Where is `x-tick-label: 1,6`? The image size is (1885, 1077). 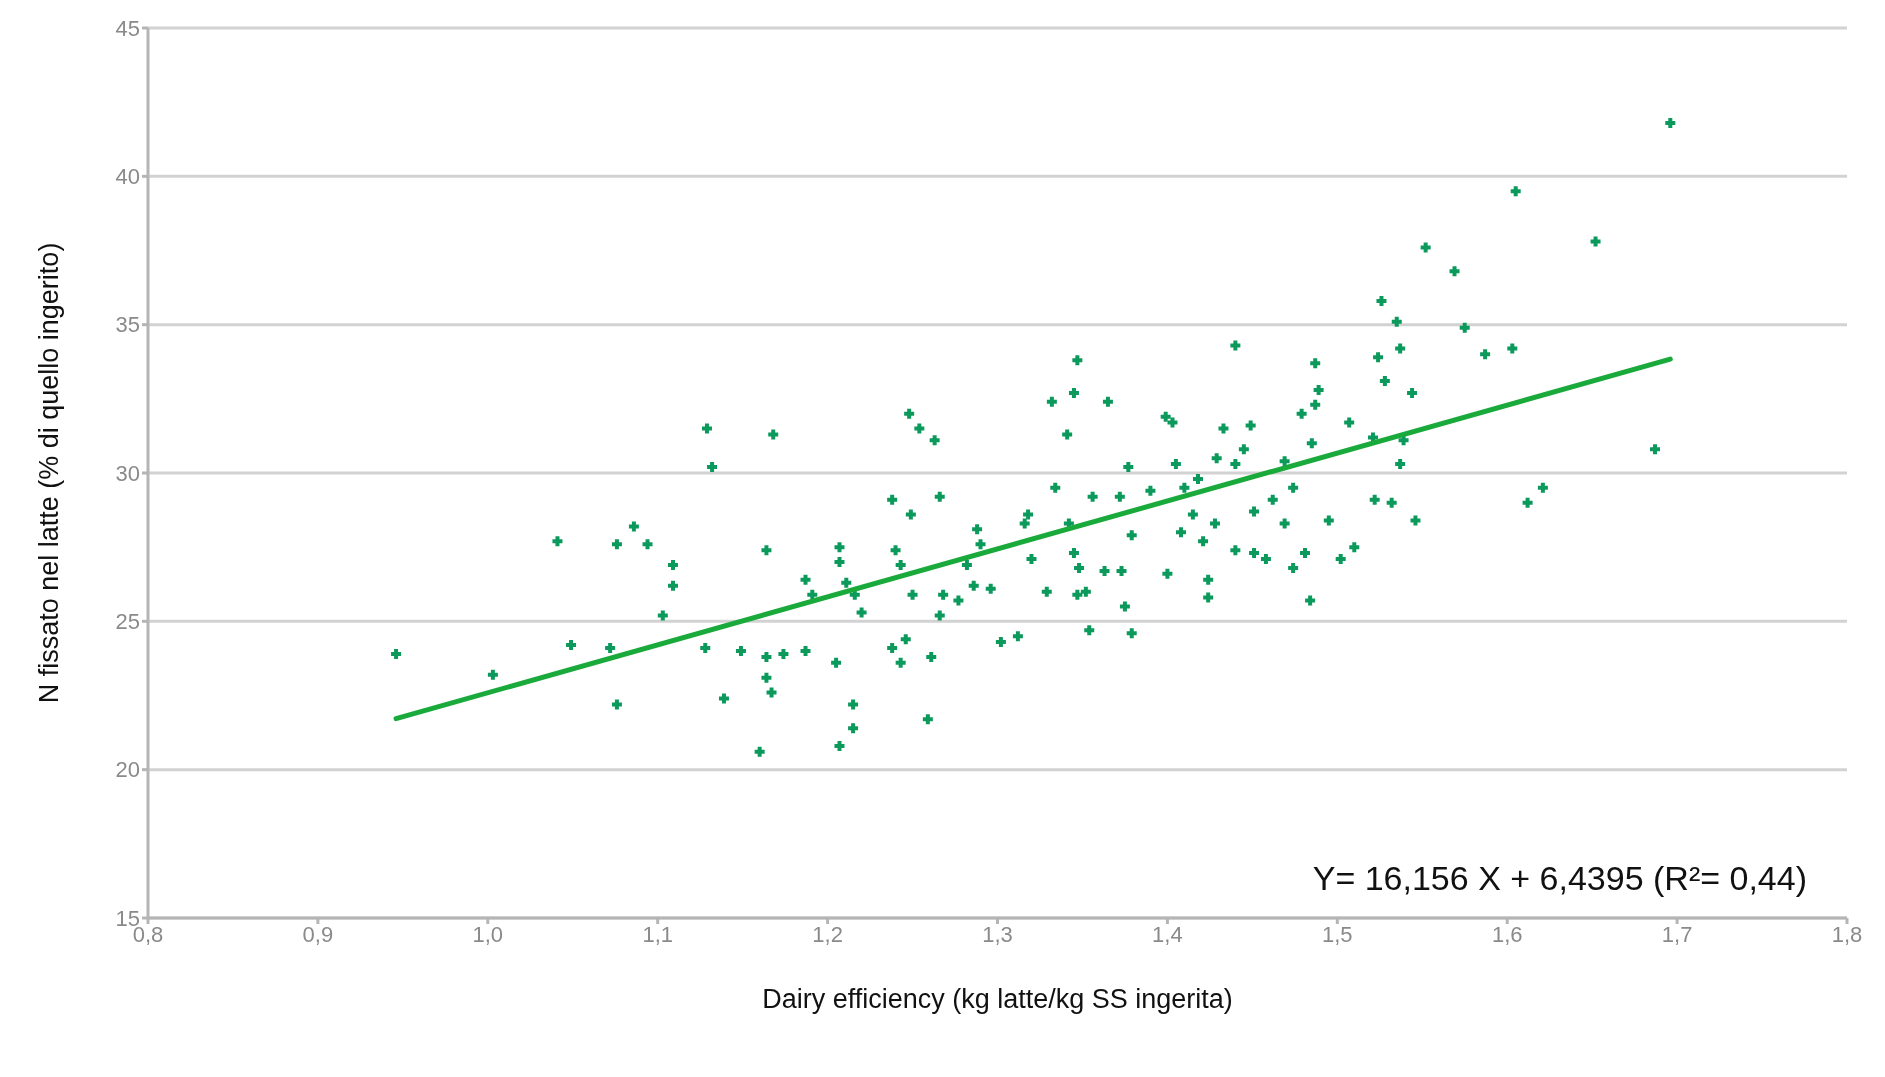 x-tick-label: 1,6 is located at coordinates (1507, 934).